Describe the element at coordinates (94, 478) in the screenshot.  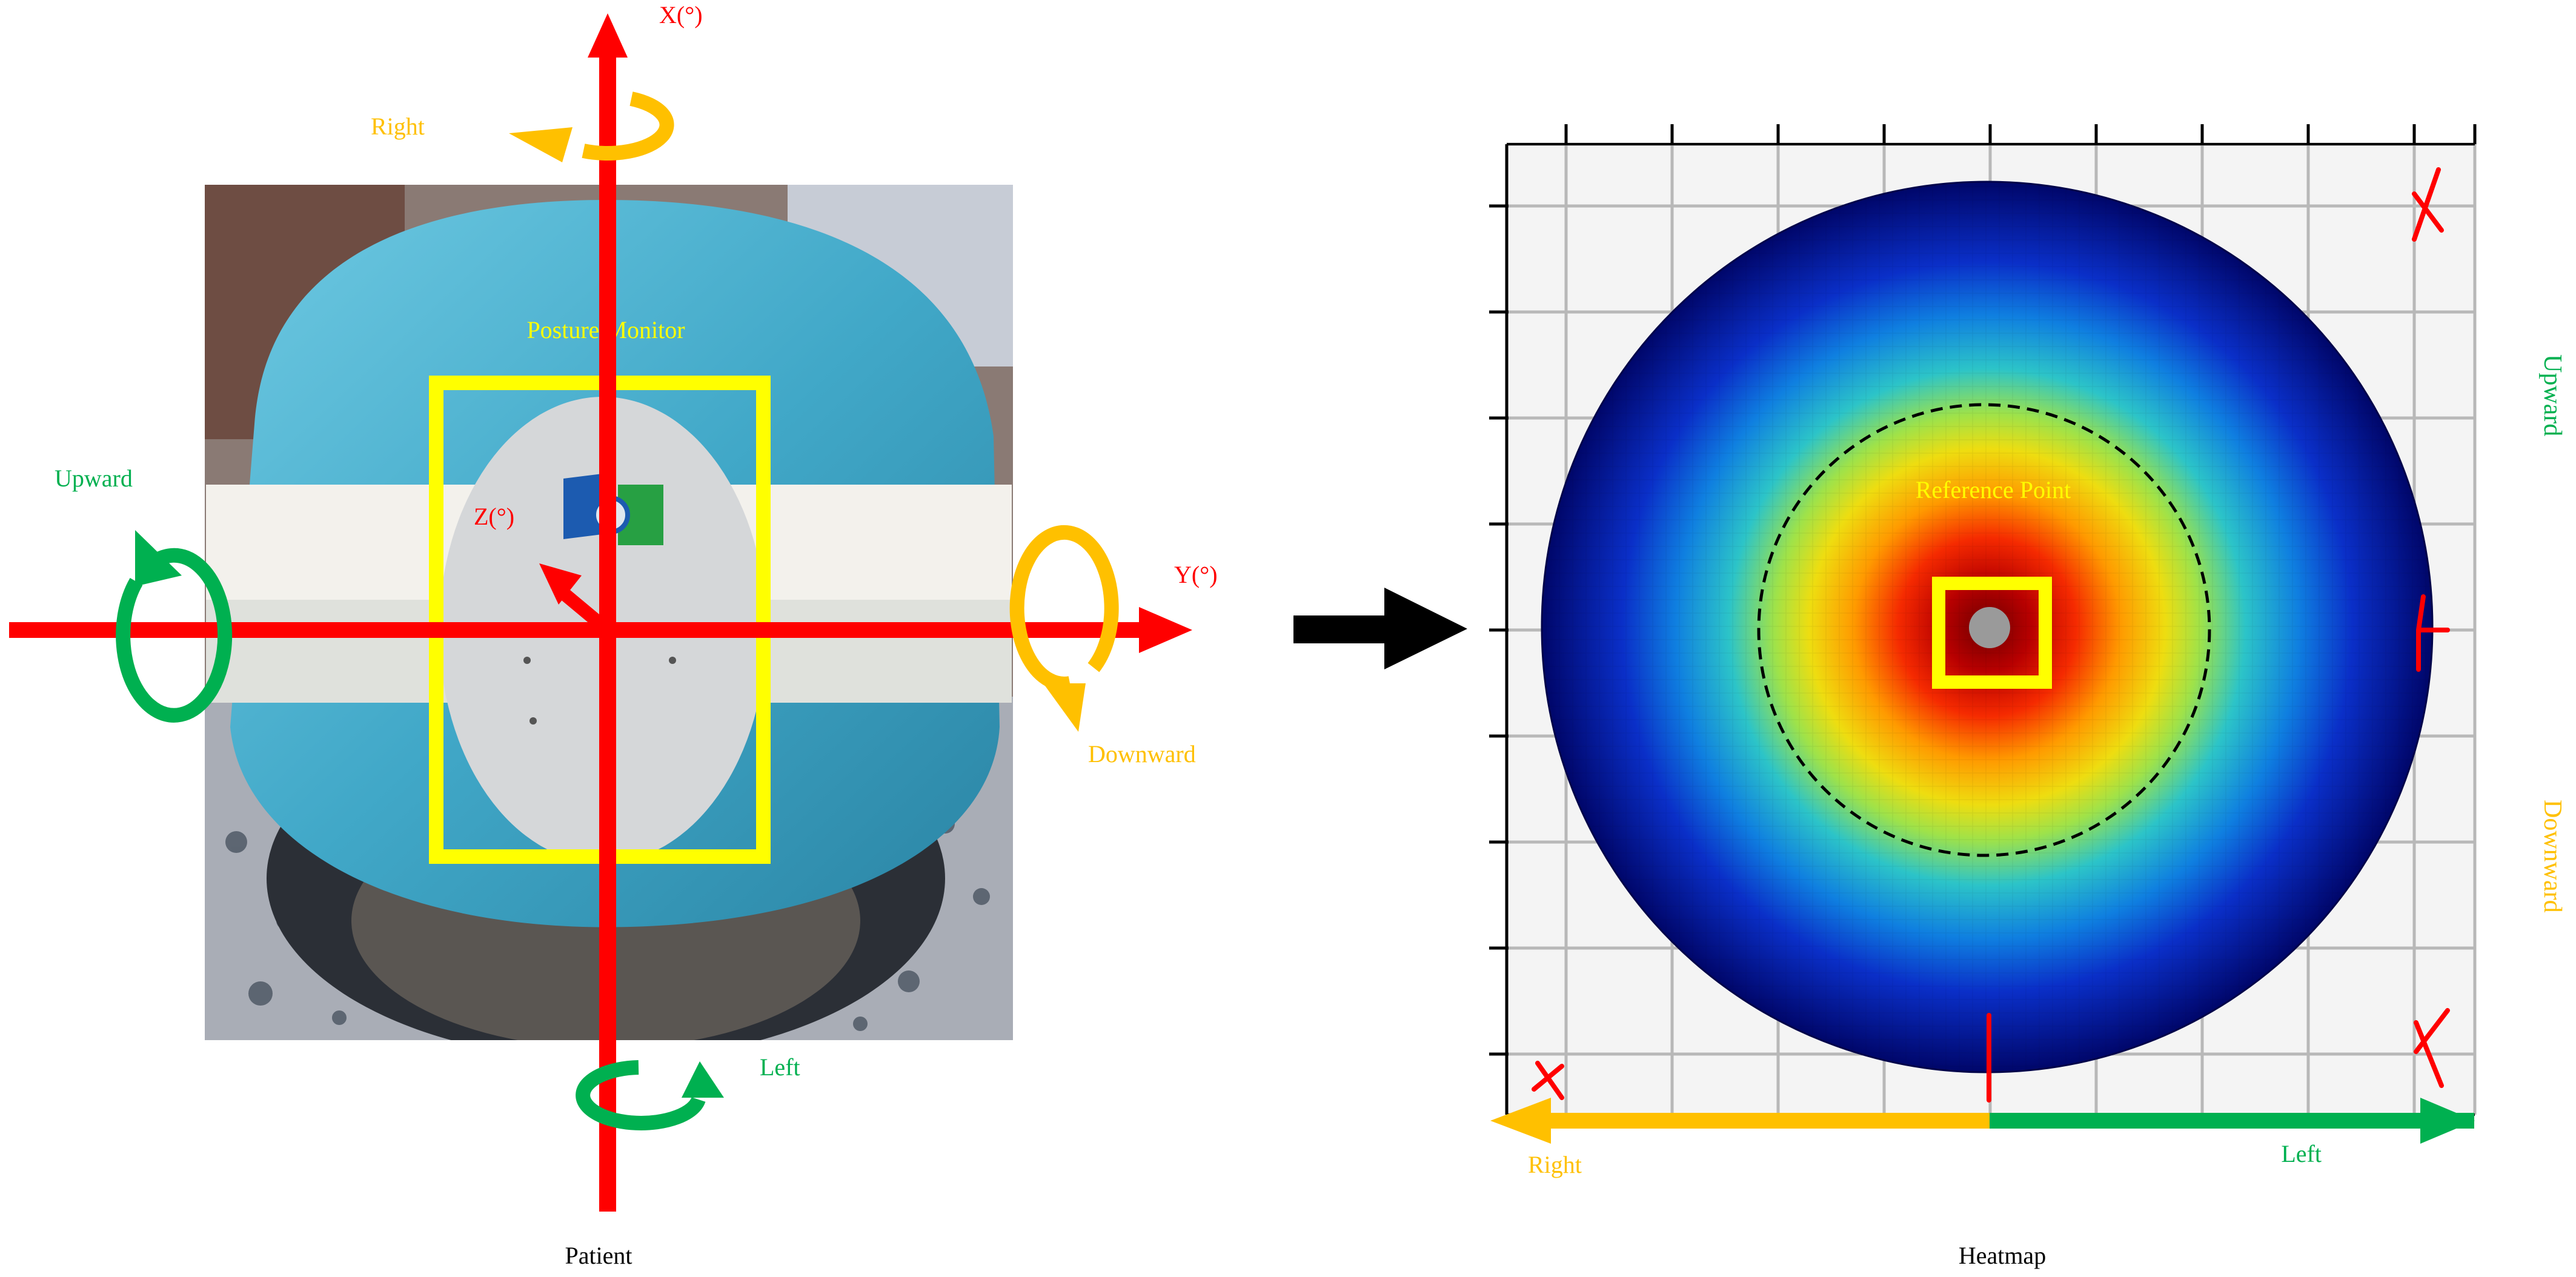
I see `rotation-upward-label: Upward` at that location.